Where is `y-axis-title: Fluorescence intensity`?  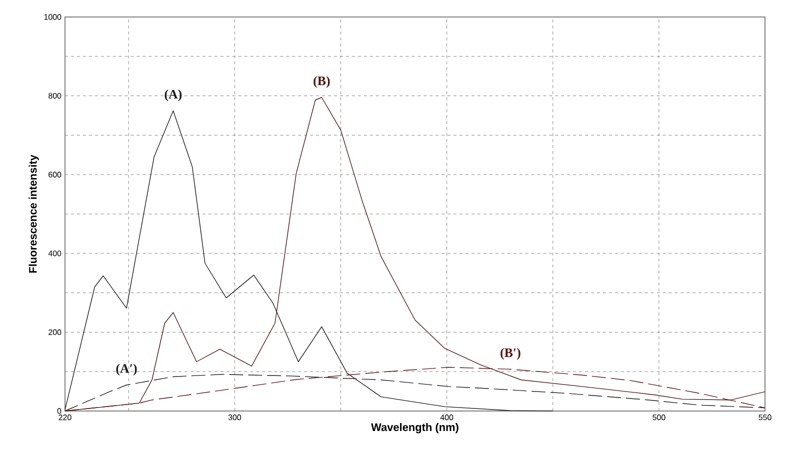
y-axis-title: Fluorescence intensity is located at coordinates (33, 213).